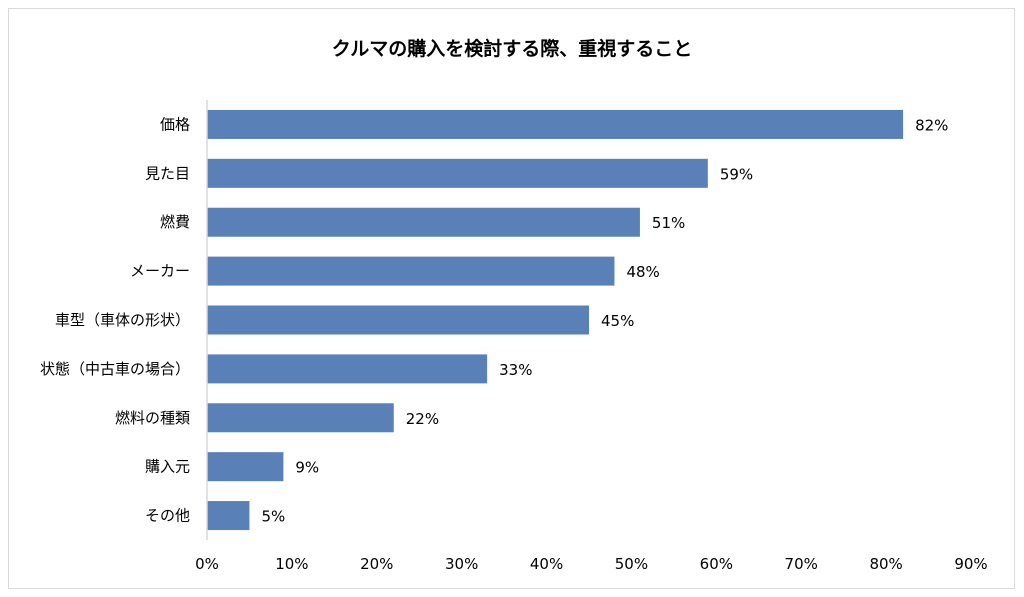 The width and height of the screenshot is (1024, 597). I want to click on category-label: 価格, so click(175, 124).